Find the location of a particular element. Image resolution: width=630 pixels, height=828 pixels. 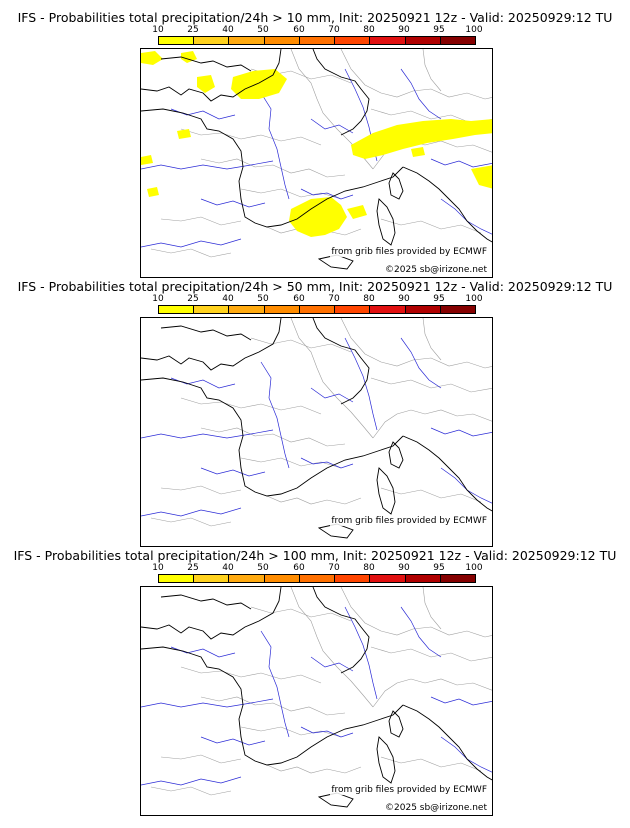

credit-copyright: ©2025 sb@irizone.net is located at coordinates (436, 808).